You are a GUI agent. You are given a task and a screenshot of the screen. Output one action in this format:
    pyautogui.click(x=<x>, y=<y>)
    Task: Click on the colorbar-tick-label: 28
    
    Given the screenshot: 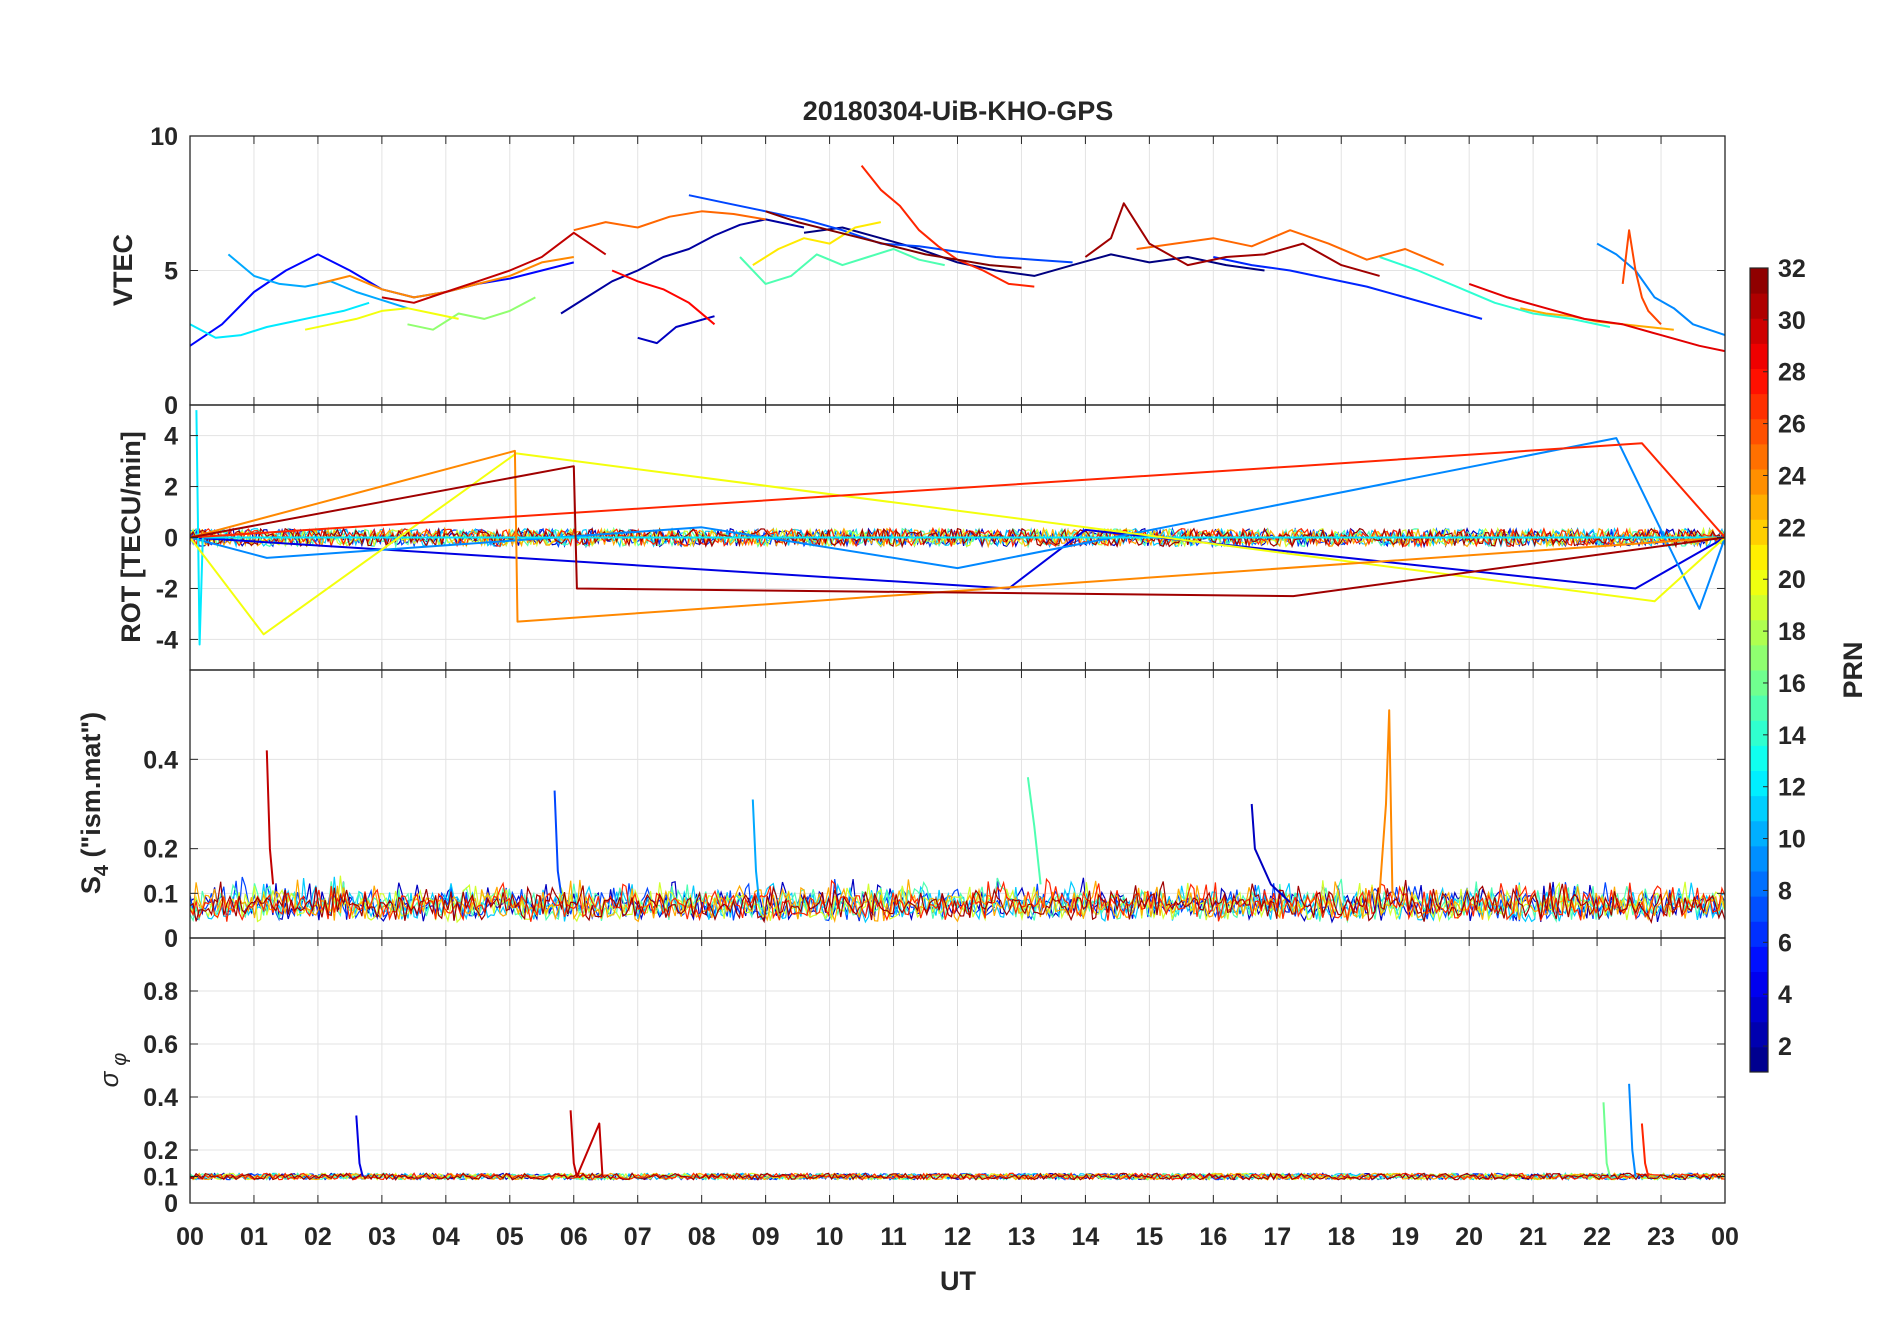 What is the action you would take?
    pyautogui.click(x=1792, y=373)
    